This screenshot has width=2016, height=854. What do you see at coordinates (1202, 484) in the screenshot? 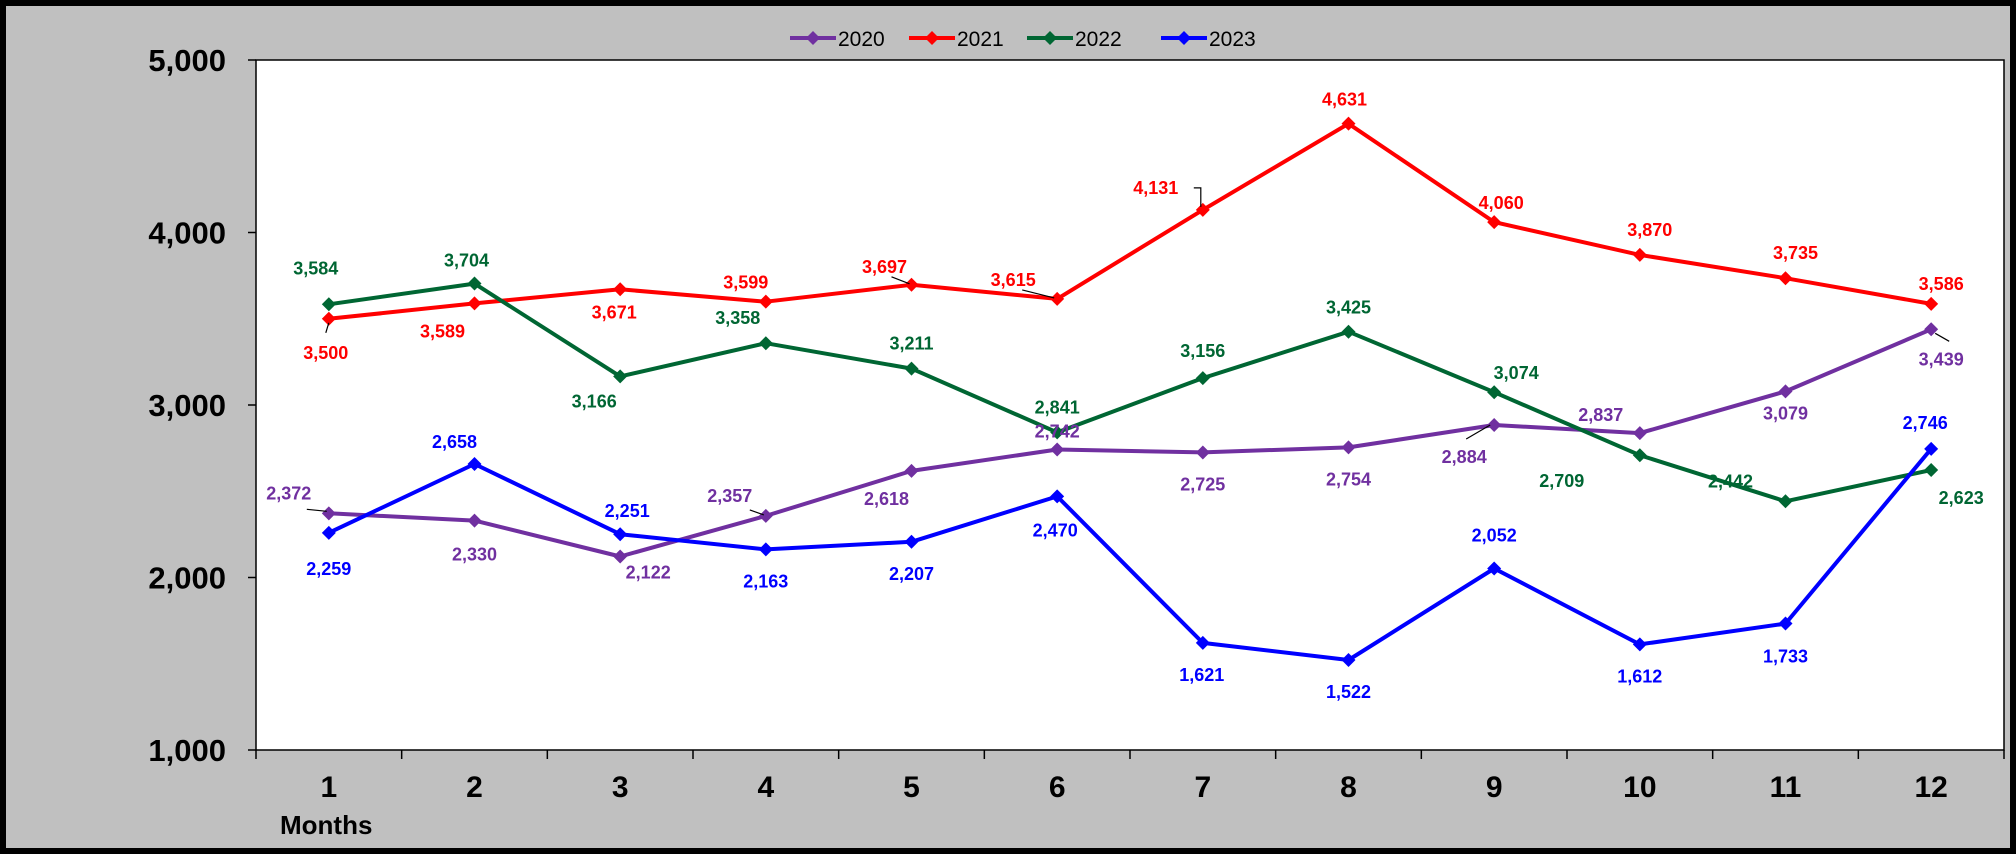
I see `data-label-2020: 2,725` at bounding box center [1202, 484].